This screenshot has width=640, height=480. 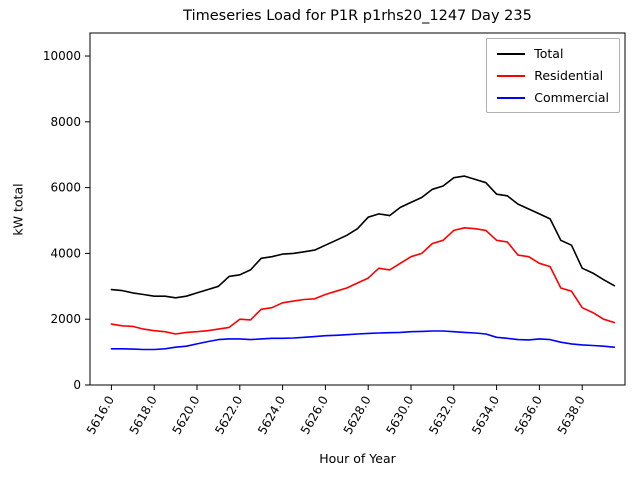 What do you see at coordinates (399, 415) in the screenshot?
I see `x-tick-label: 5630.0` at bounding box center [399, 415].